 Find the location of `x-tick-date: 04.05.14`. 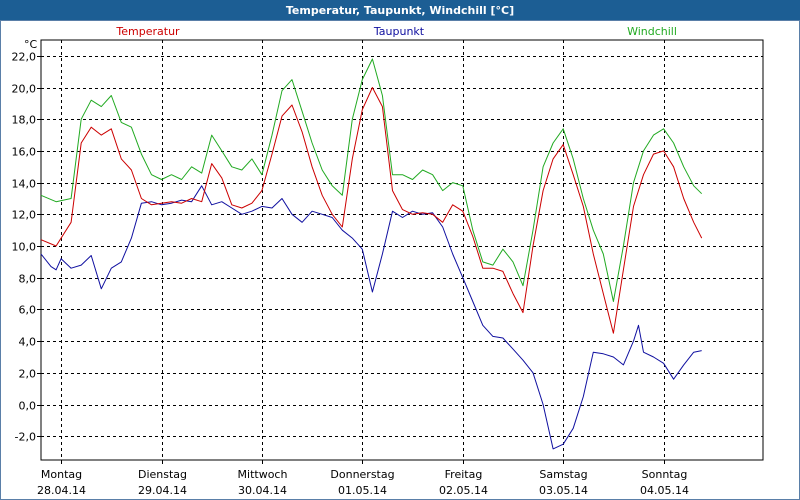

x-tick-date: 04.05.14 is located at coordinates (664, 490).